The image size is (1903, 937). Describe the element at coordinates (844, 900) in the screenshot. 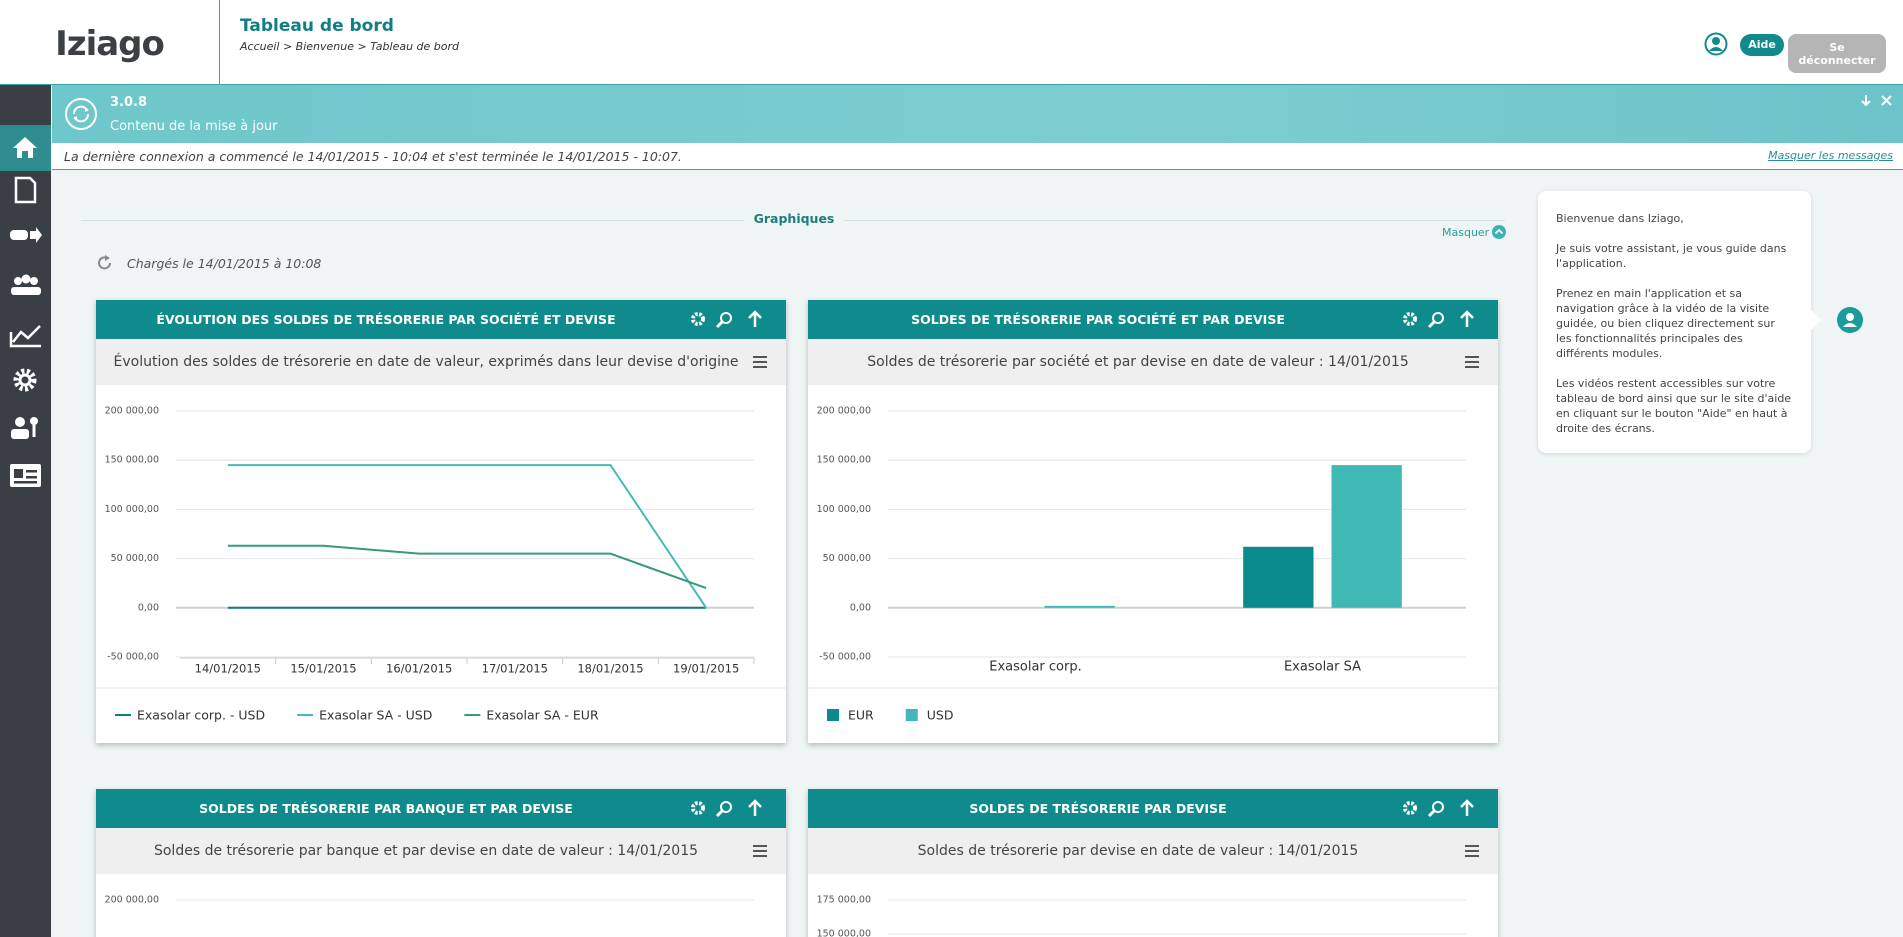

I see `y-tick-label: 175 000,00` at that location.